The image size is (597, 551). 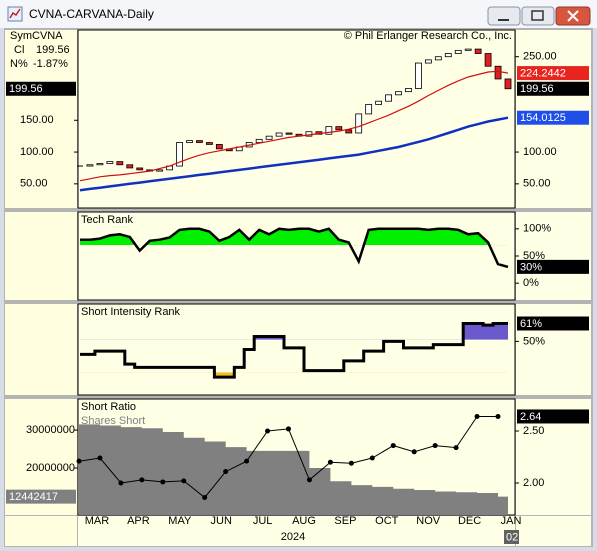 What do you see at coordinates (293, 537) in the screenshot?
I see `x-year-label: 2024` at bounding box center [293, 537].